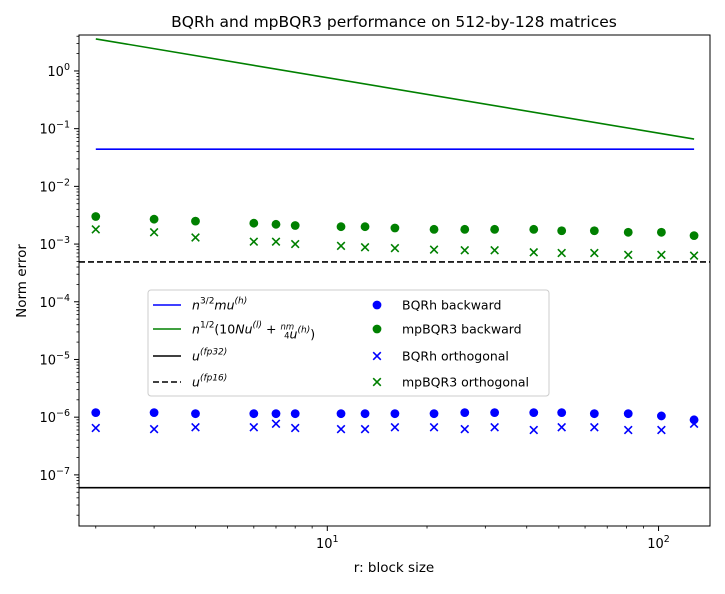 This screenshot has height=594, width=725. Describe the element at coordinates (54, 475) in the screenshot. I see `y-tick-label: 10⁻⁷` at that location.